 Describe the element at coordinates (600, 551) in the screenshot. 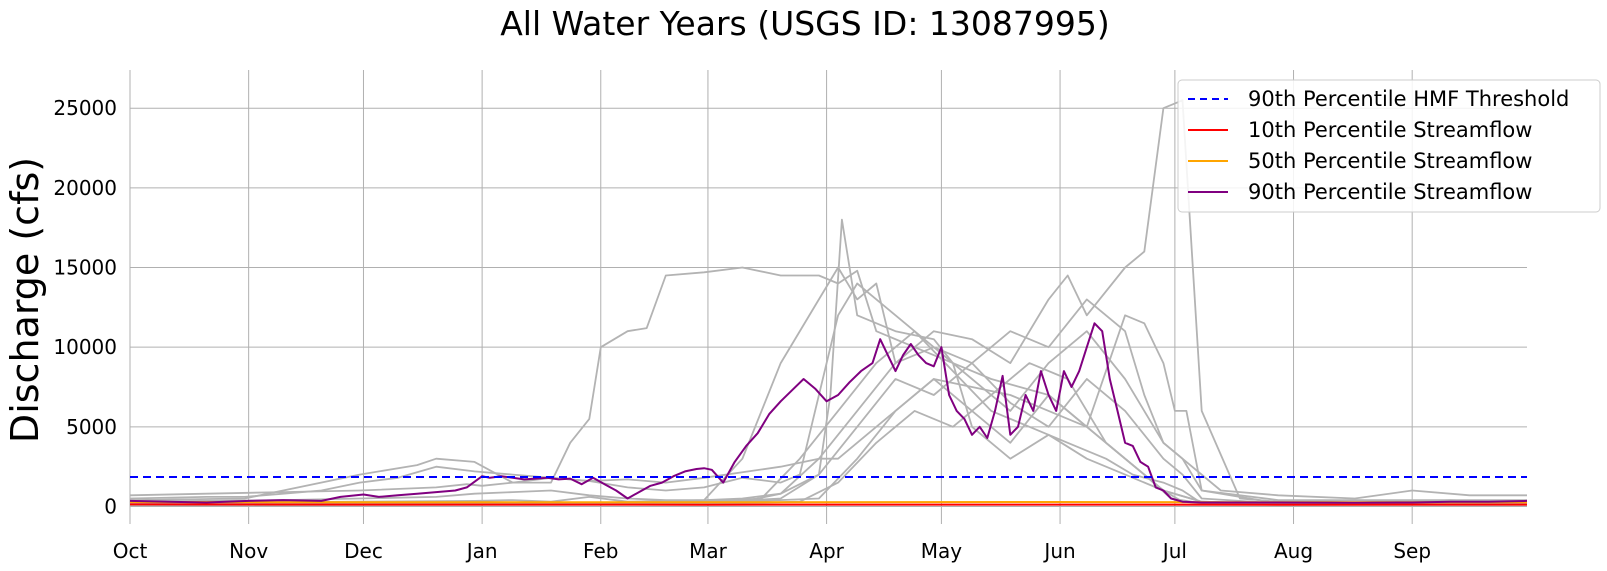

I see `x-tick-label: Feb` at that location.